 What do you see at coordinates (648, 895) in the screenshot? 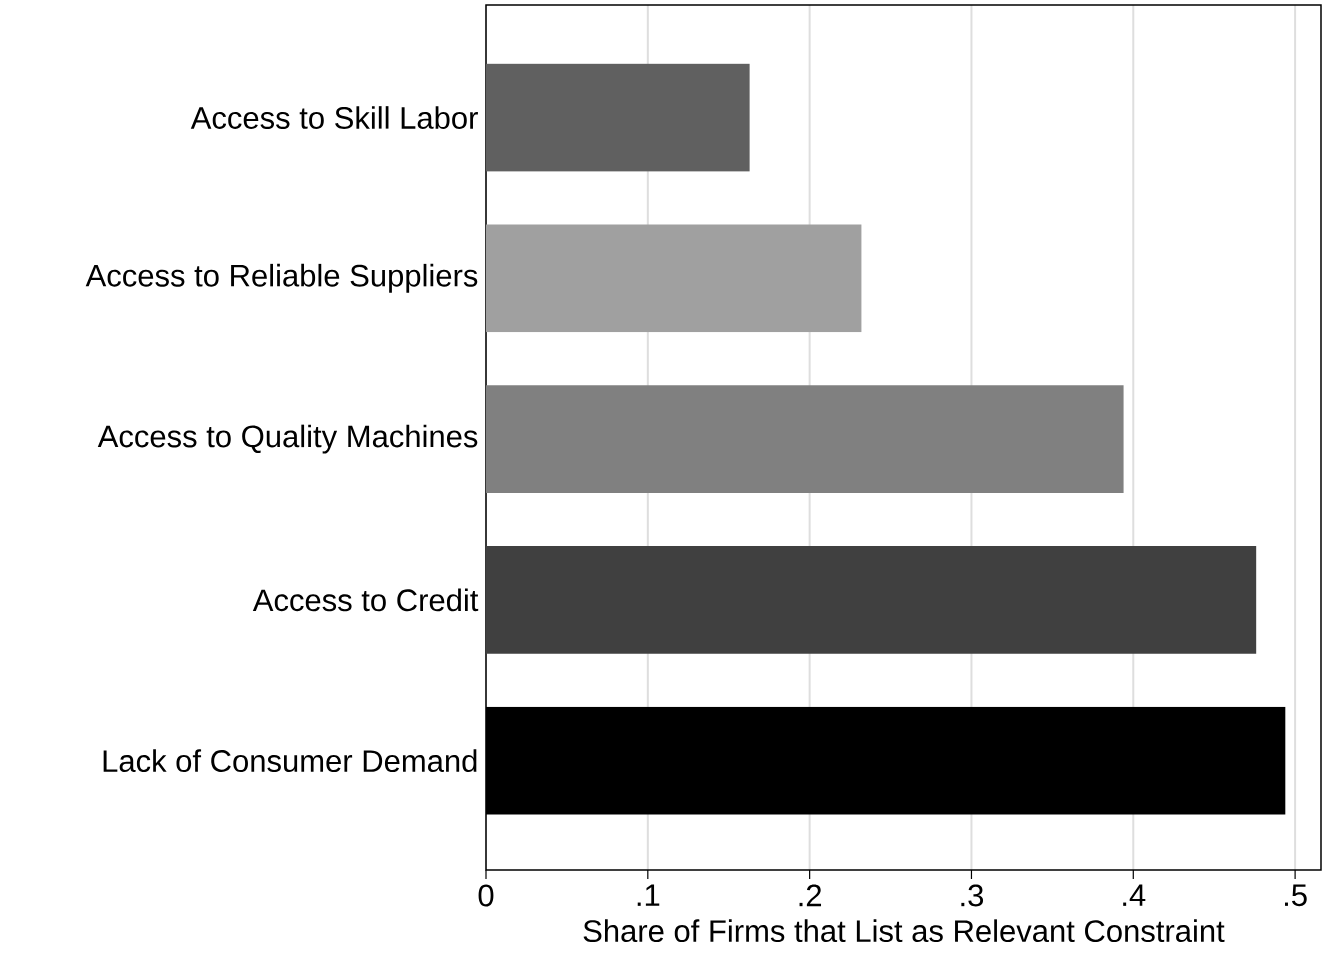
I see `x-tick-label: .1` at bounding box center [648, 895].